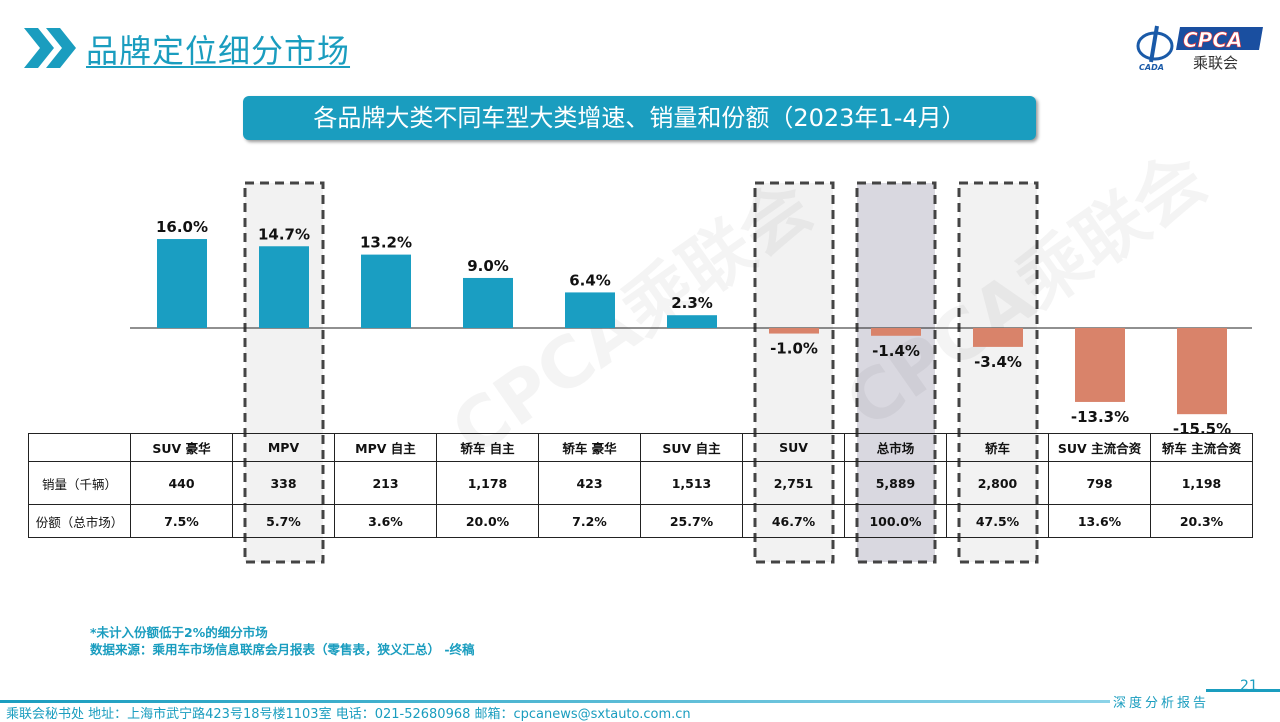 Image resolution: width=1280 pixels, height=722 pixels. I want to click on svg-text: CADA, so click(1151, 67).